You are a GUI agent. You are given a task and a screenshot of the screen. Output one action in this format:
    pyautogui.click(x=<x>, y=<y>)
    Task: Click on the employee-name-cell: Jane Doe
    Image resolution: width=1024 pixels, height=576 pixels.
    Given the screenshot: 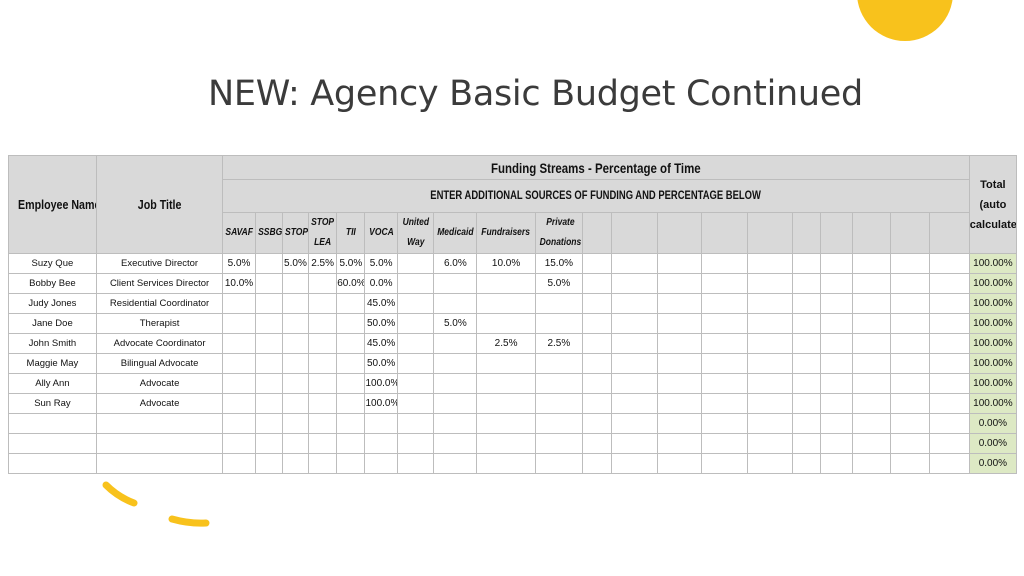 What is the action you would take?
    pyautogui.click(x=52, y=323)
    